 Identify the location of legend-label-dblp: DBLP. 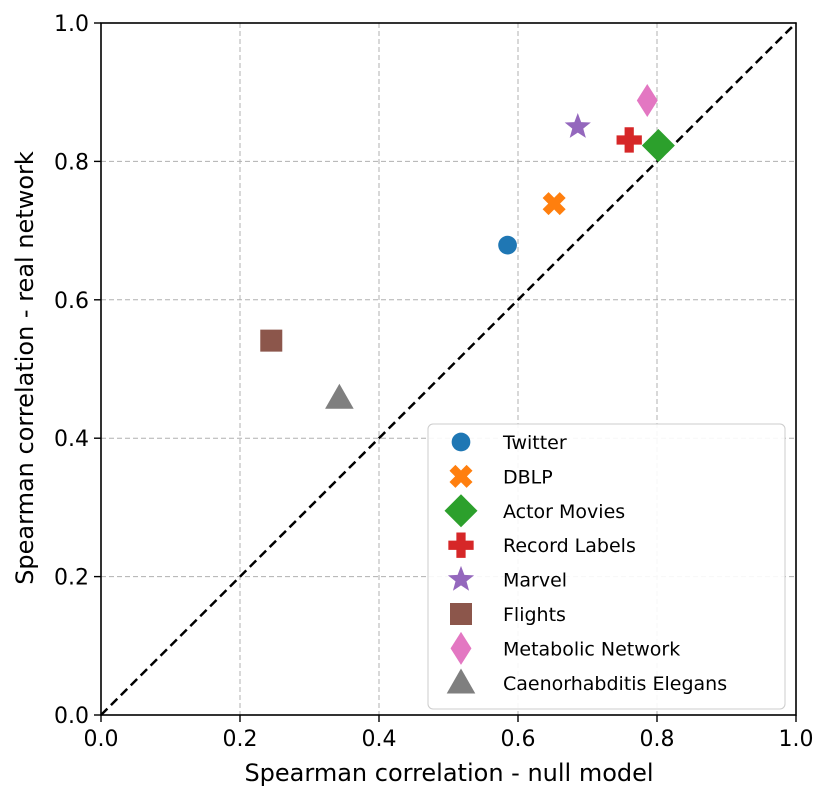
(528, 477).